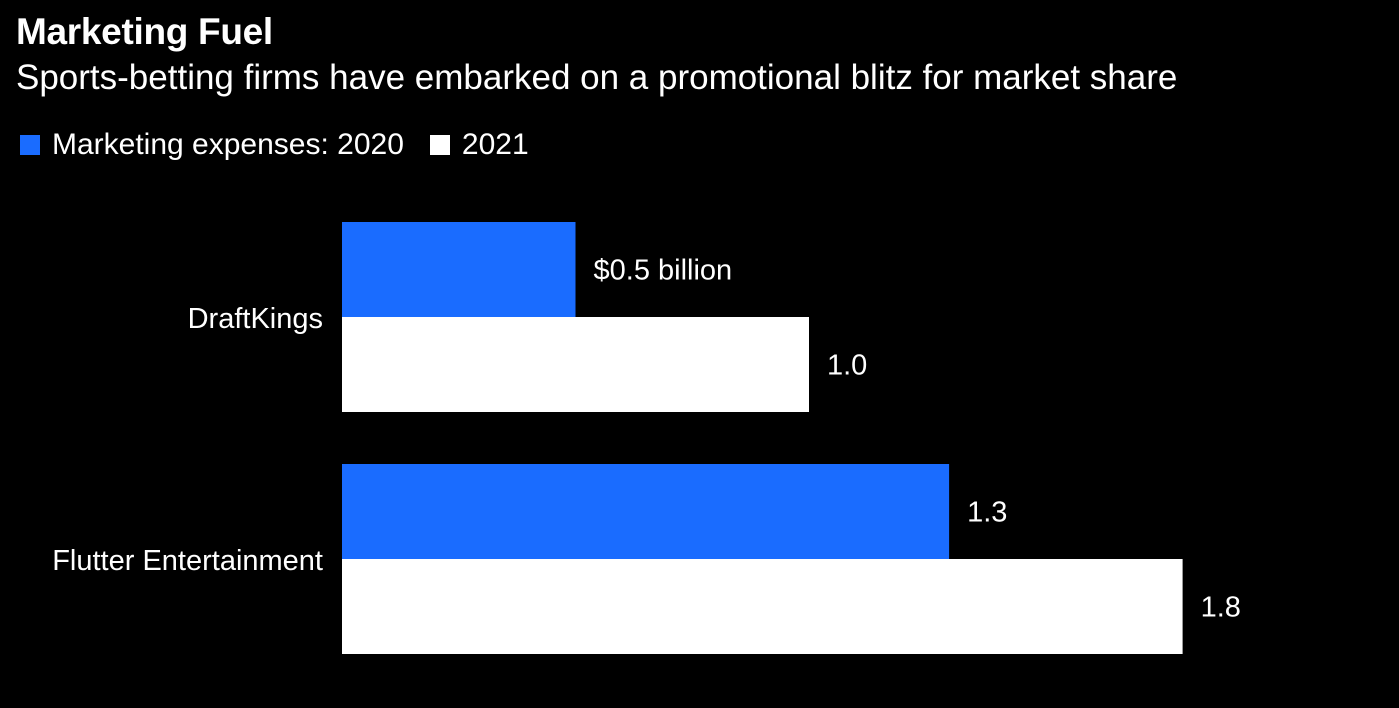 This screenshot has width=1399, height=708. What do you see at coordinates (459, 269) in the screenshot?
I see `bar-draftkings-2020` at bounding box center [459, 269].